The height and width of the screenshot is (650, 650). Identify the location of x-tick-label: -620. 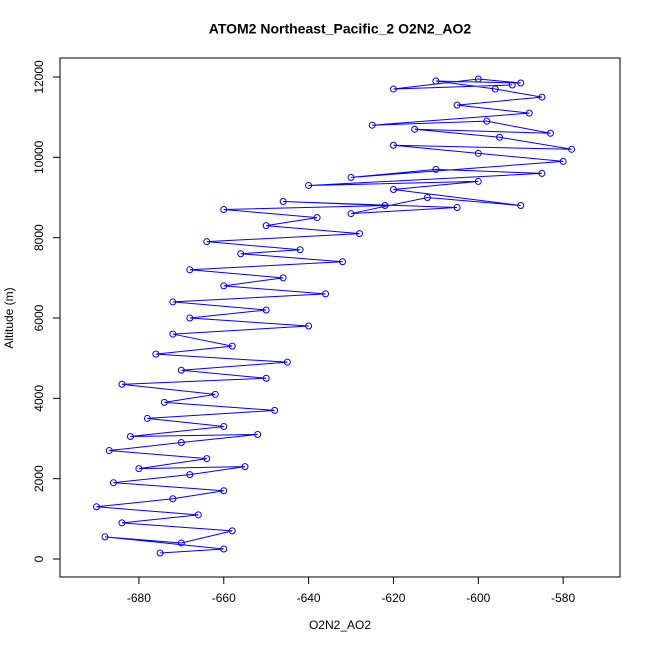
(393, 598).